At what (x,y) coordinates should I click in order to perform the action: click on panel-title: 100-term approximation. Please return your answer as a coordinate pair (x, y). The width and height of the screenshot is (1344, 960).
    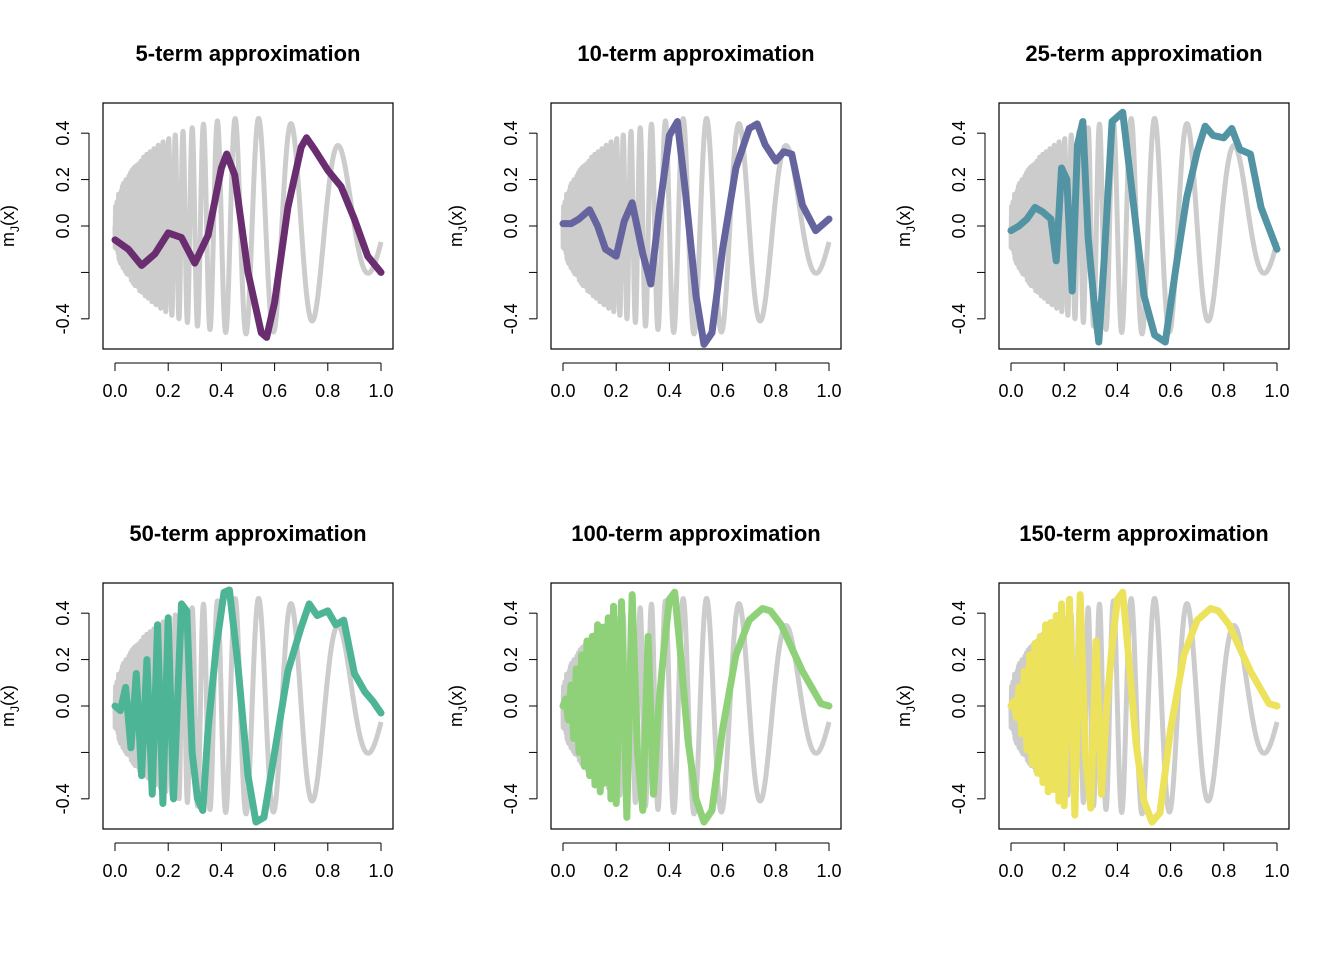
    Looking at the image, I should click on (695, 533).